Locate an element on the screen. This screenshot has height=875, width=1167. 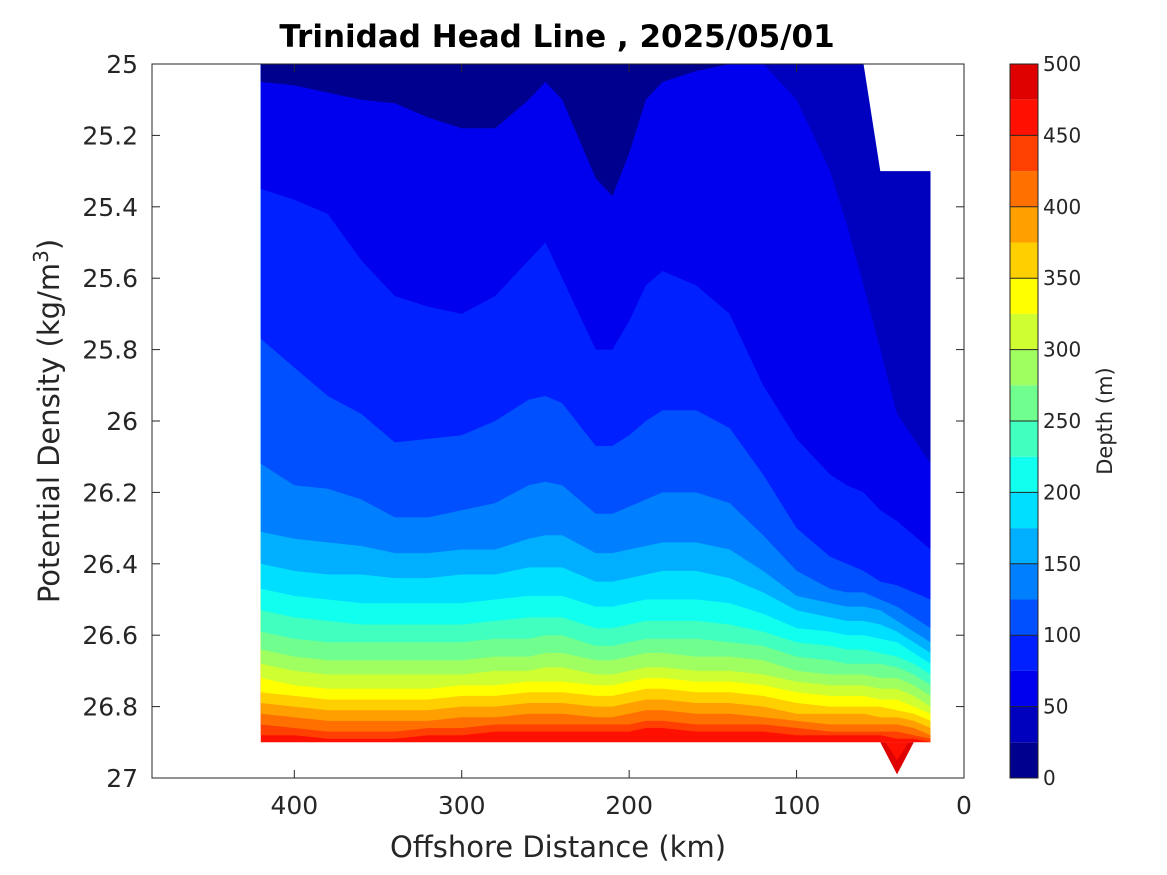
y-tick-label: 26.2 is located at coordinates (110, 492).